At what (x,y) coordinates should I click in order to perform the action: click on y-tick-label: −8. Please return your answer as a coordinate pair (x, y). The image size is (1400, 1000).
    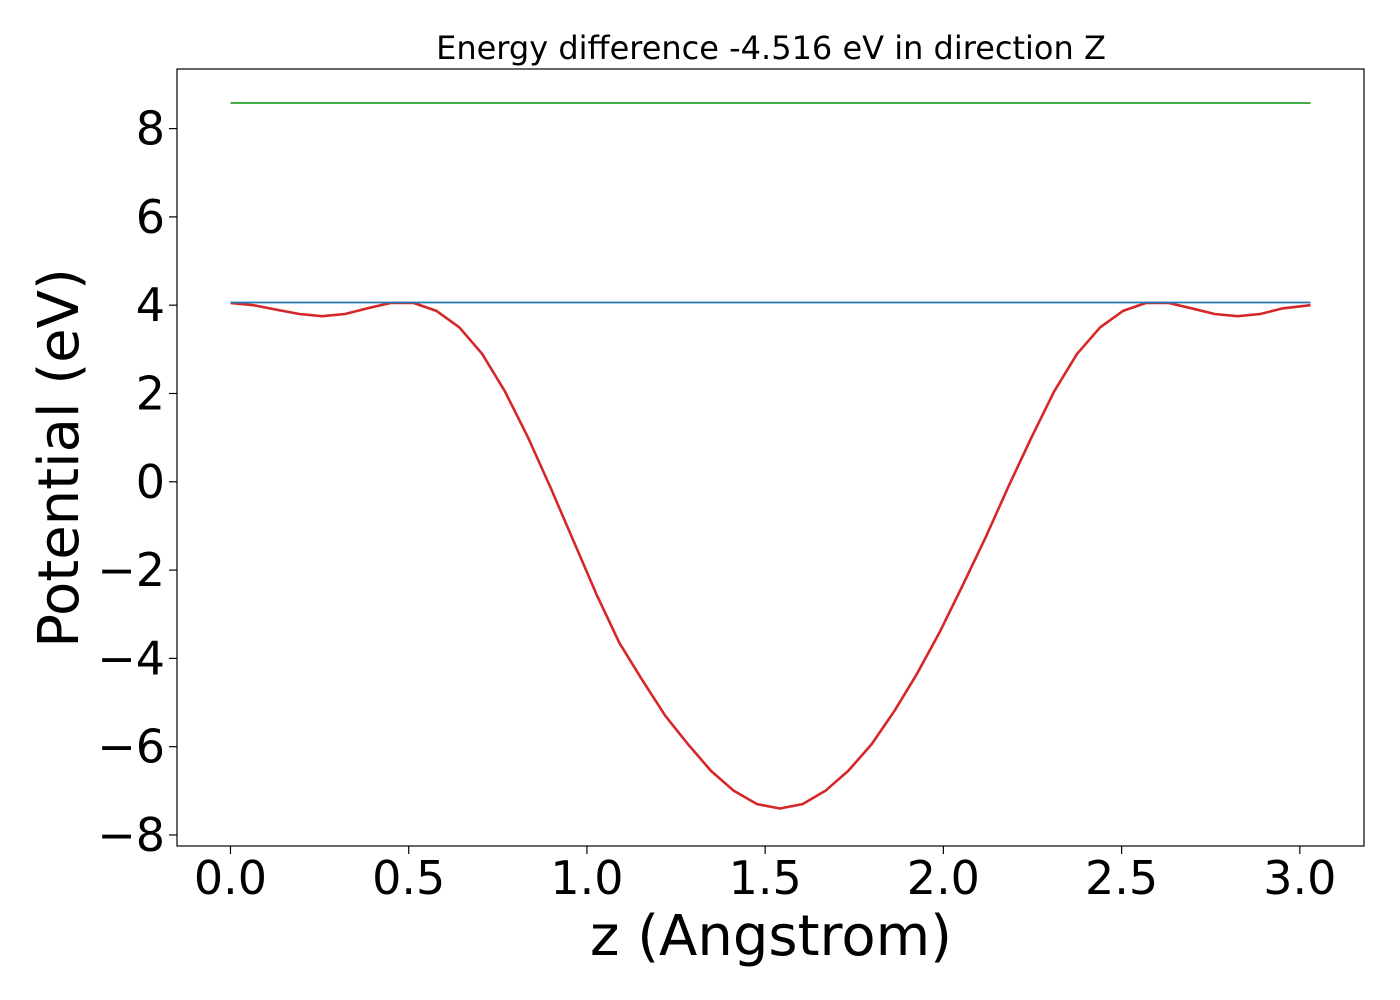
    Looking at the image, I should click on (131, 835).